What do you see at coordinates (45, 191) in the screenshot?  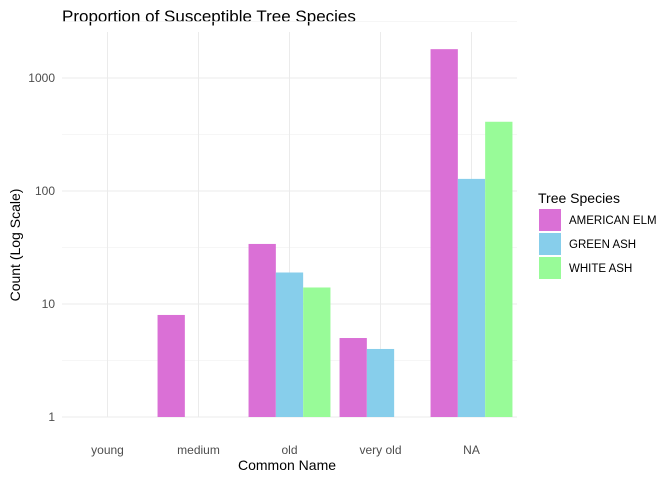 I see `y-tick-label: 100` at bounding box center [45, 191].